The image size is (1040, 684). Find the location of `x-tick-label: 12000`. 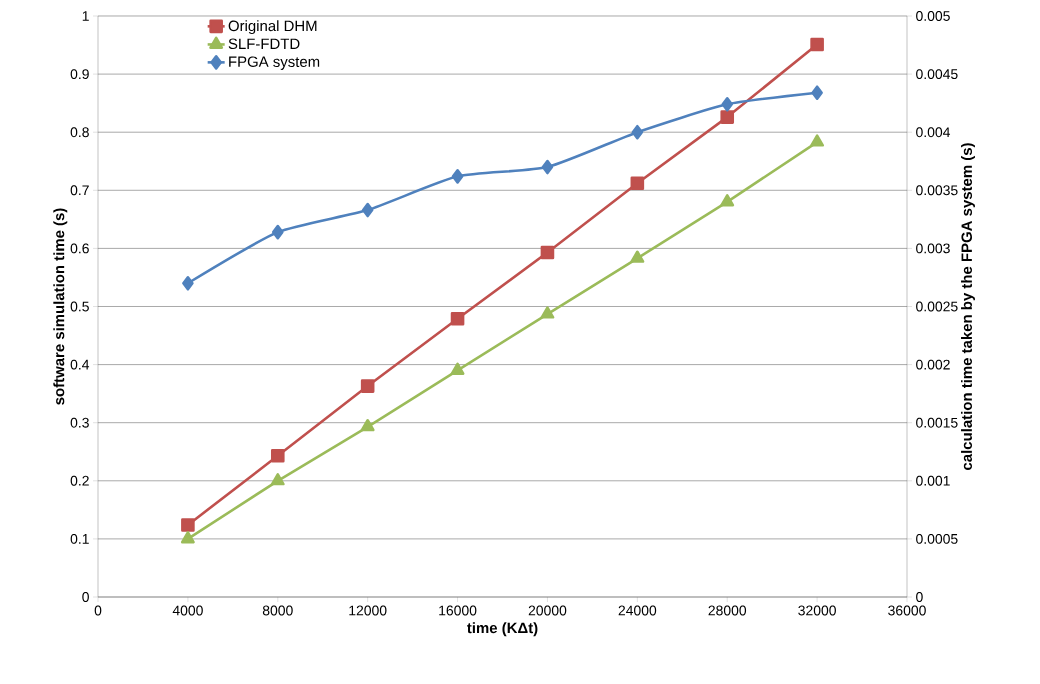

x-tick-label: 12000 is located at coordinates (368, 610).